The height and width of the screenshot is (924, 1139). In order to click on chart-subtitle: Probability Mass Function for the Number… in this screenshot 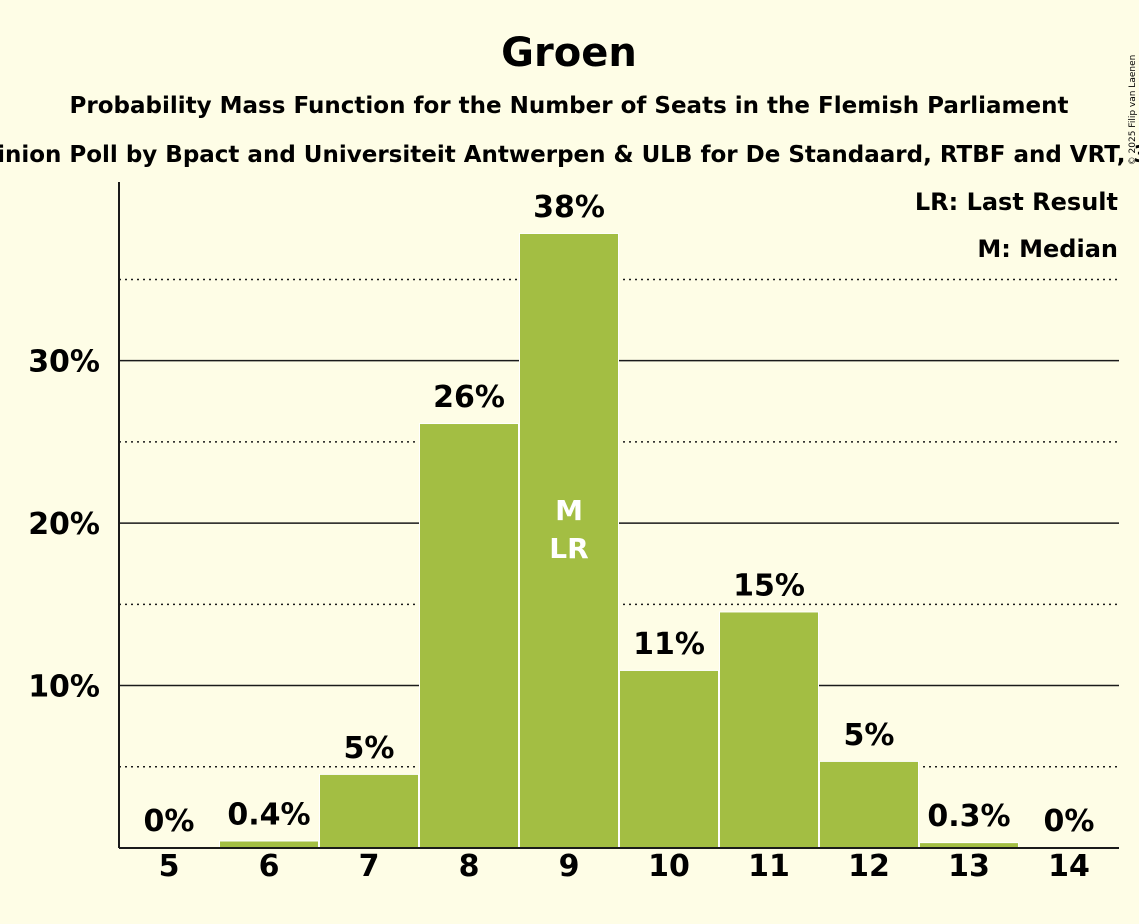, I will do `click(569, 106)`.